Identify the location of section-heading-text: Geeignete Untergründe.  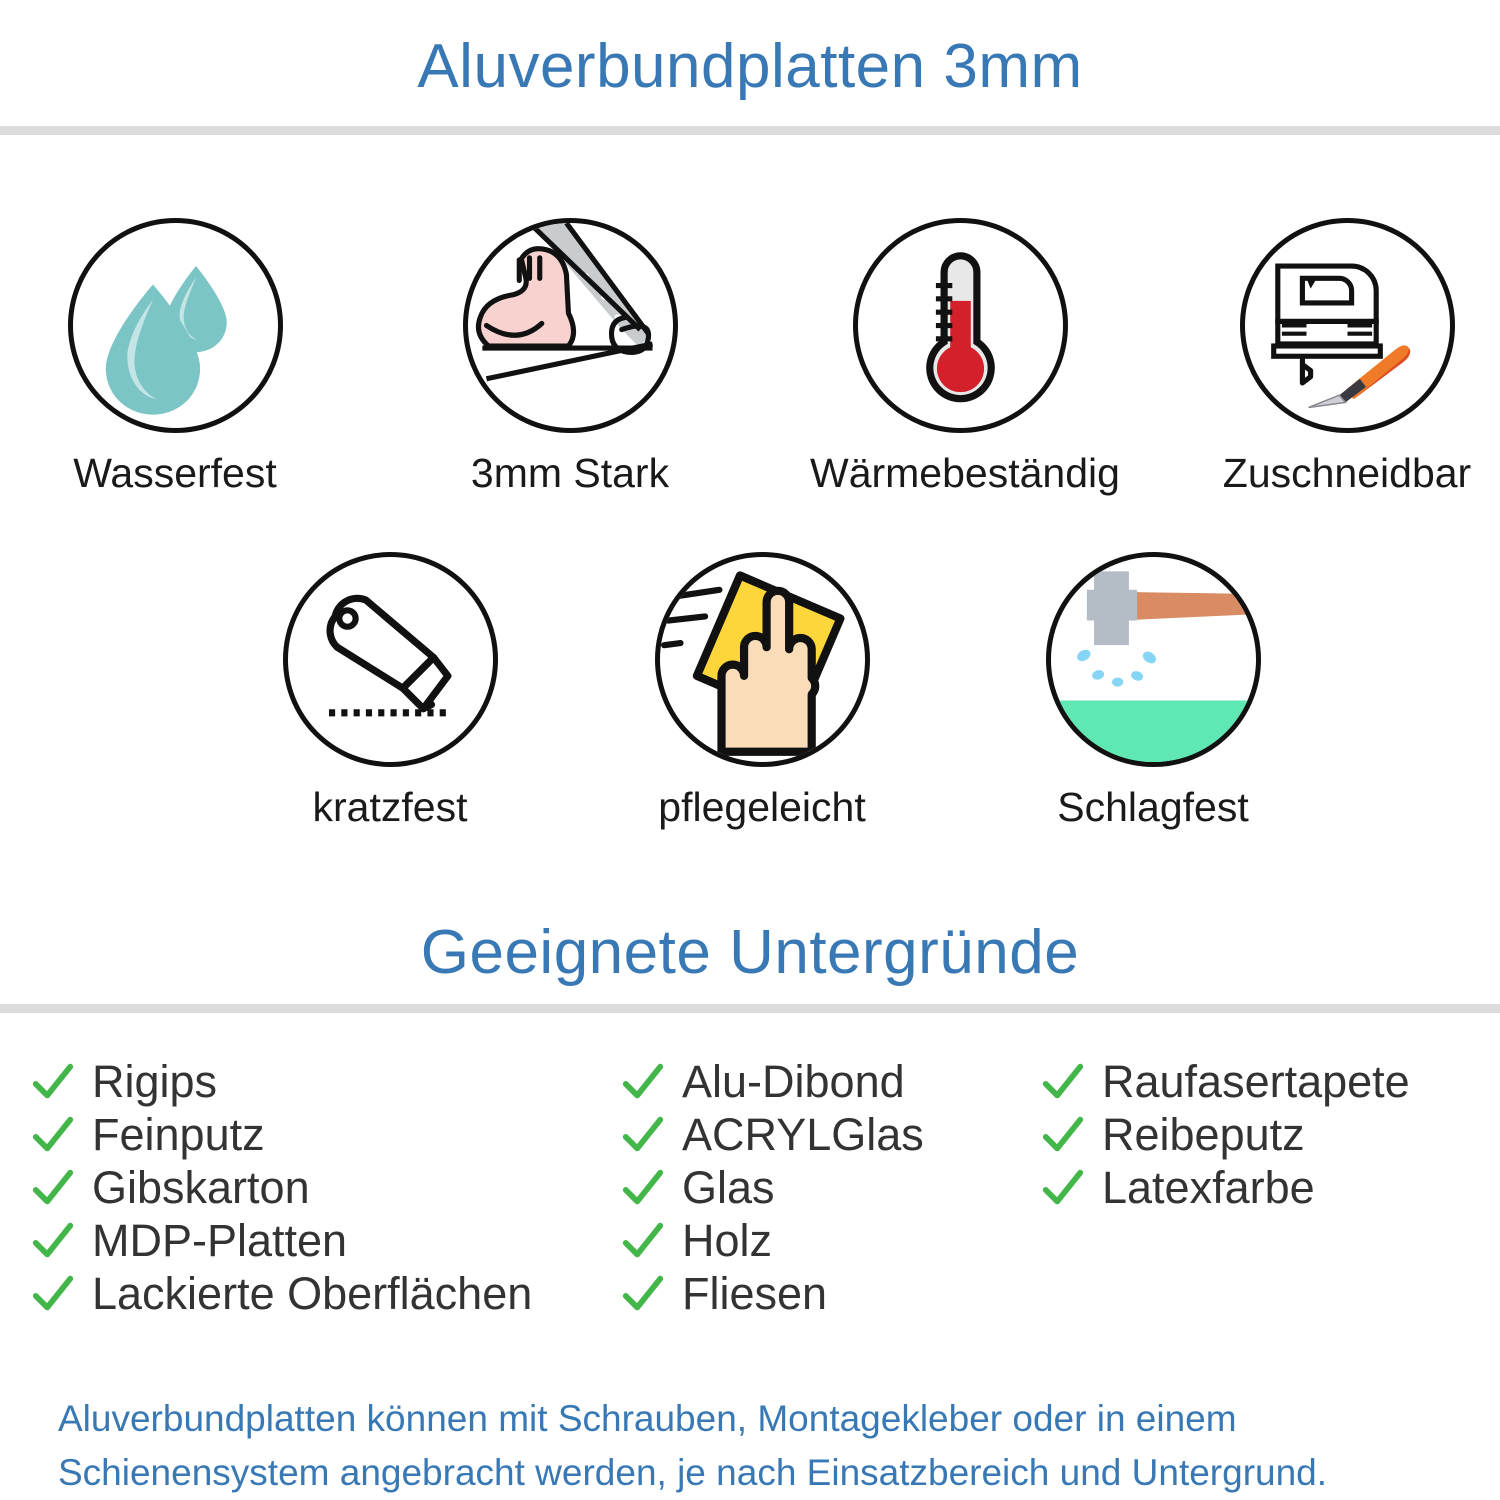
(750, 952).